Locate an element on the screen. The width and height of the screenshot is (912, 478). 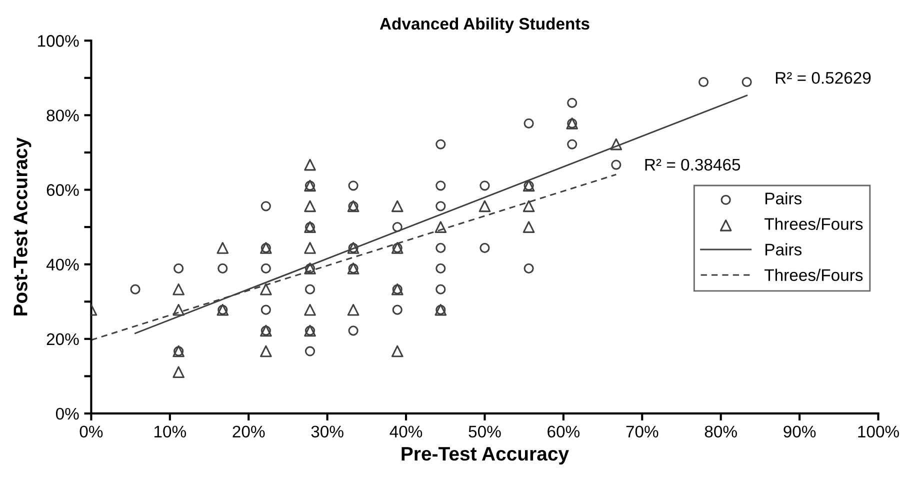
x-tick-label: 0% is located at coordinates (91, 432).